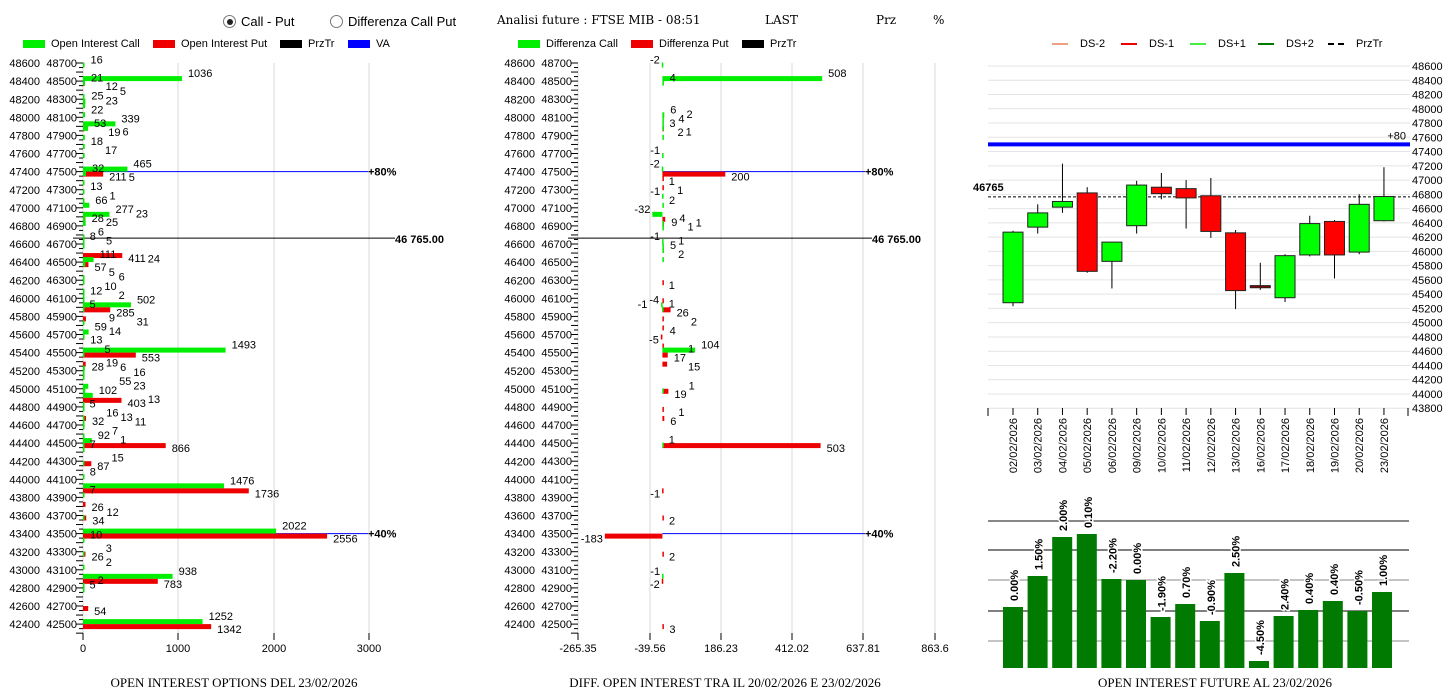  I want to click on put-bar-label: 4, so click(673, 331).